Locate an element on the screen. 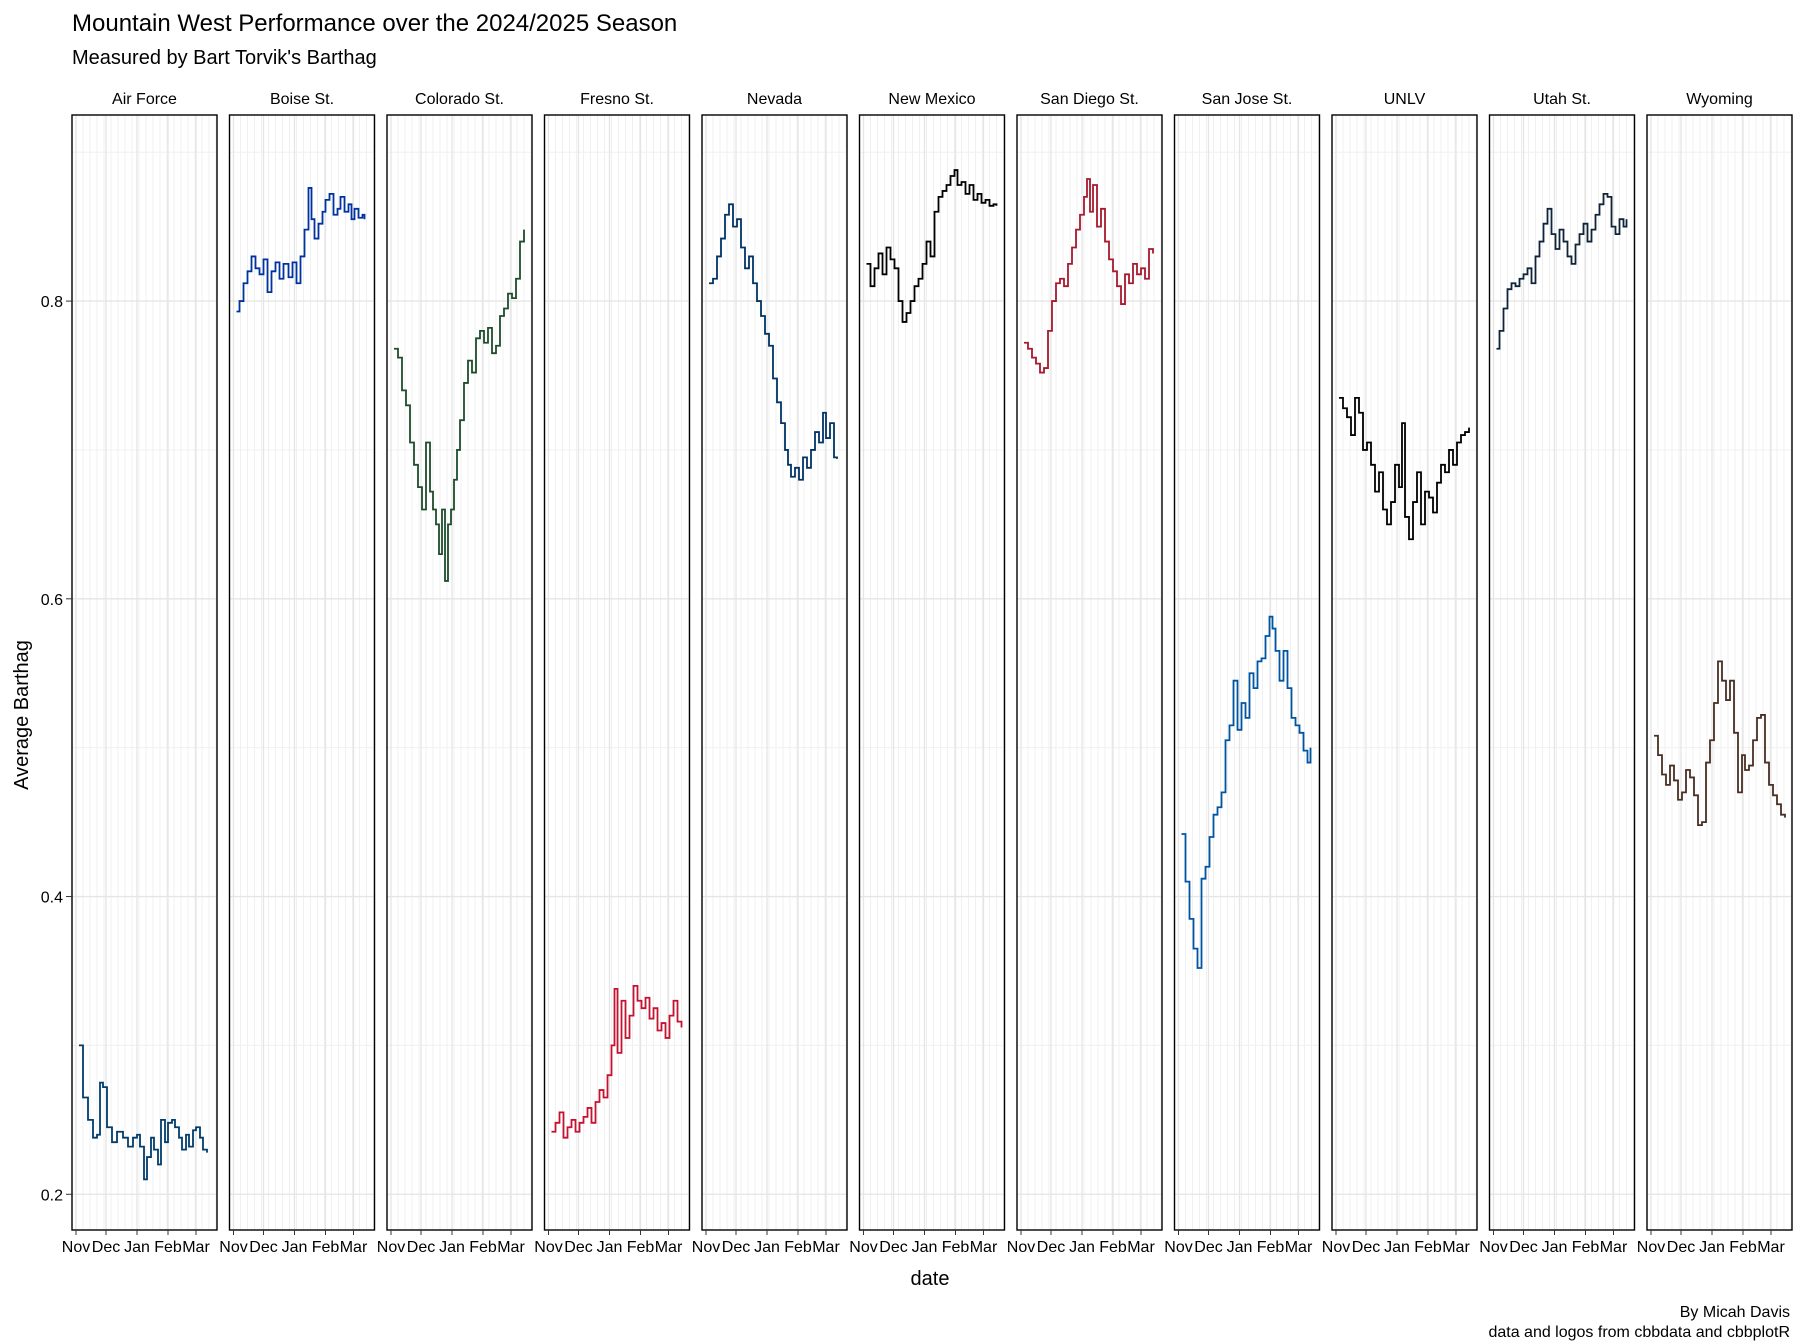 This screenshot has height=1344, width=1800. facet-strip-label: San Diego St. is located at coordinates (1089, 99).